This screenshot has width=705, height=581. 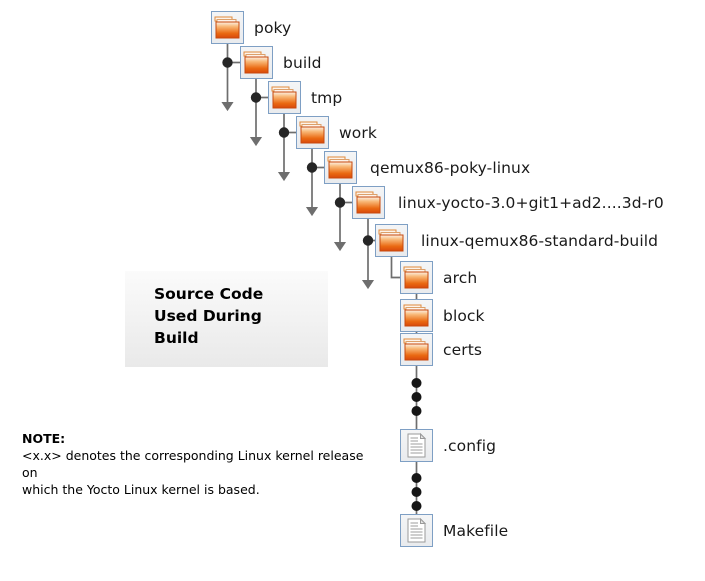 What do you see at coordinates (450, 167) in the screenshot?
I see `tree-node-label: qemux86-poky-linux` at bounding box center [450, 167].